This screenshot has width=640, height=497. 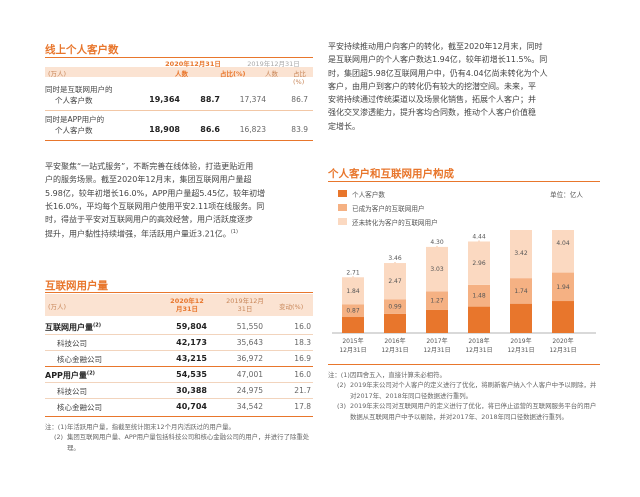 I want to click on internet-row-v2019: 24,975, so click(x=249, y=390).